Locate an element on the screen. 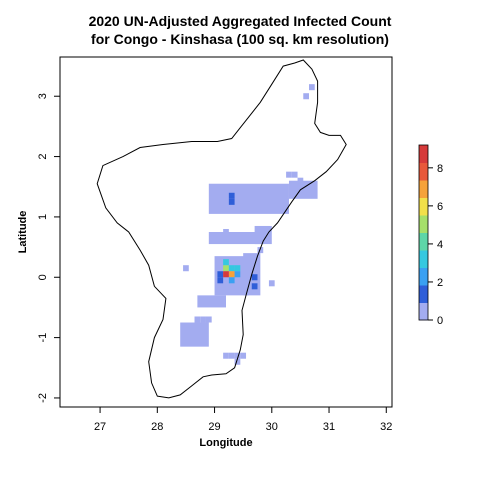 The image size is (480, 480). y-tick-label-4: 2 is located at coordinates (43, 157).